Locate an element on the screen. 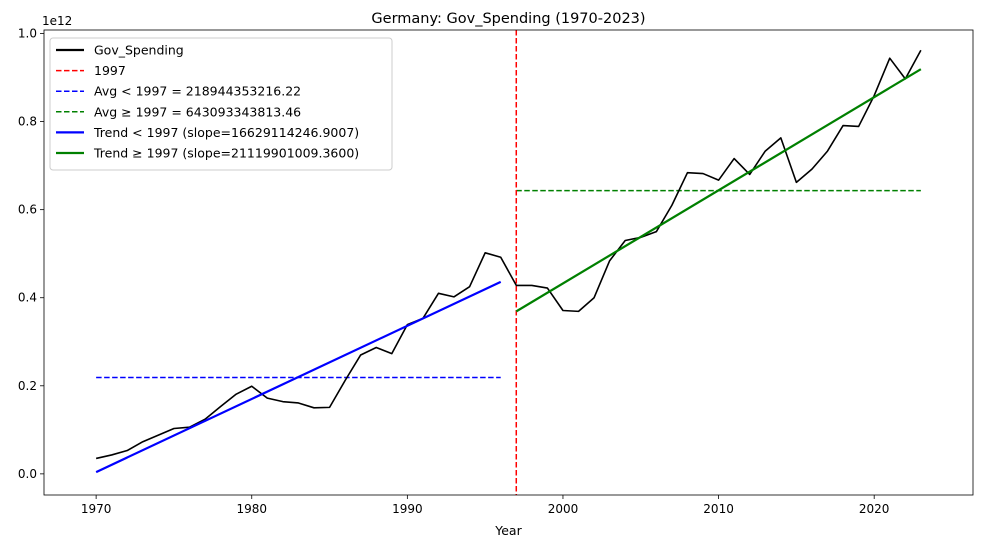 This screenshot has width=981, height=547. y-tick-label: 0.6 is located at coordinates (27, 210).